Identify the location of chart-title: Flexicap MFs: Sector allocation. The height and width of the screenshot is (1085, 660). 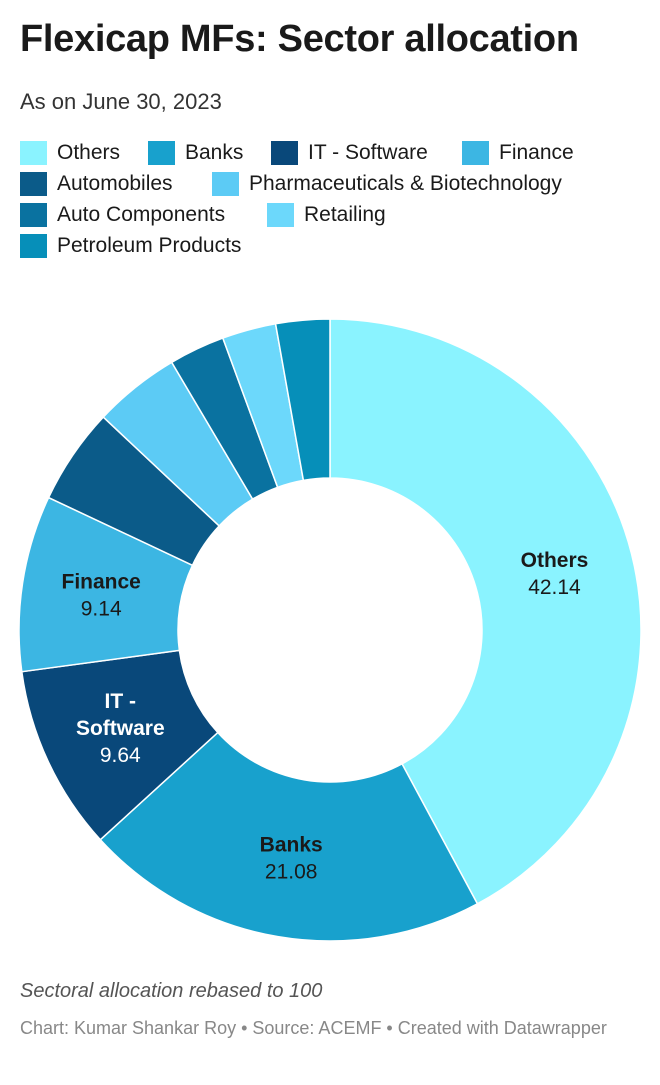
(299, 39).